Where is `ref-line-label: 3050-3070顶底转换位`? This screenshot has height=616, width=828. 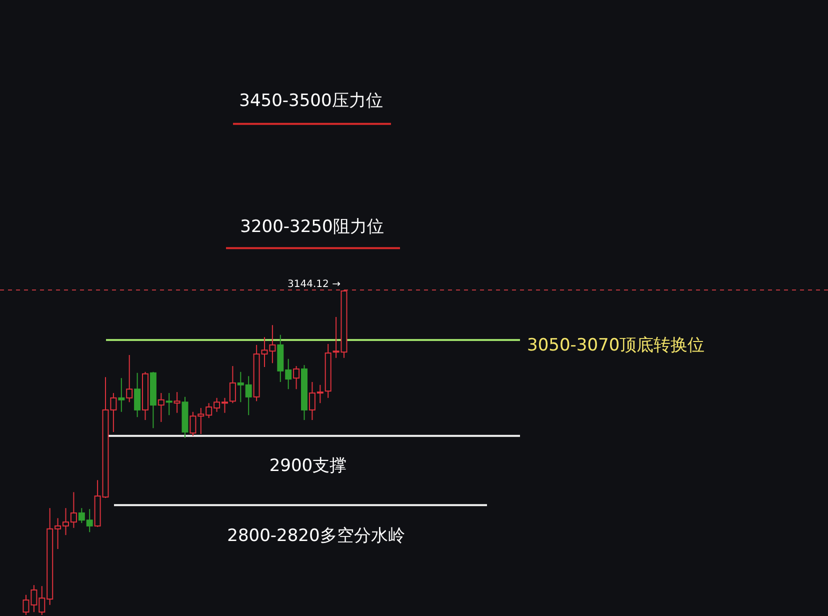
ref-line-label: 3050-3070顶底转换位 is located at coordinates (616, 346).